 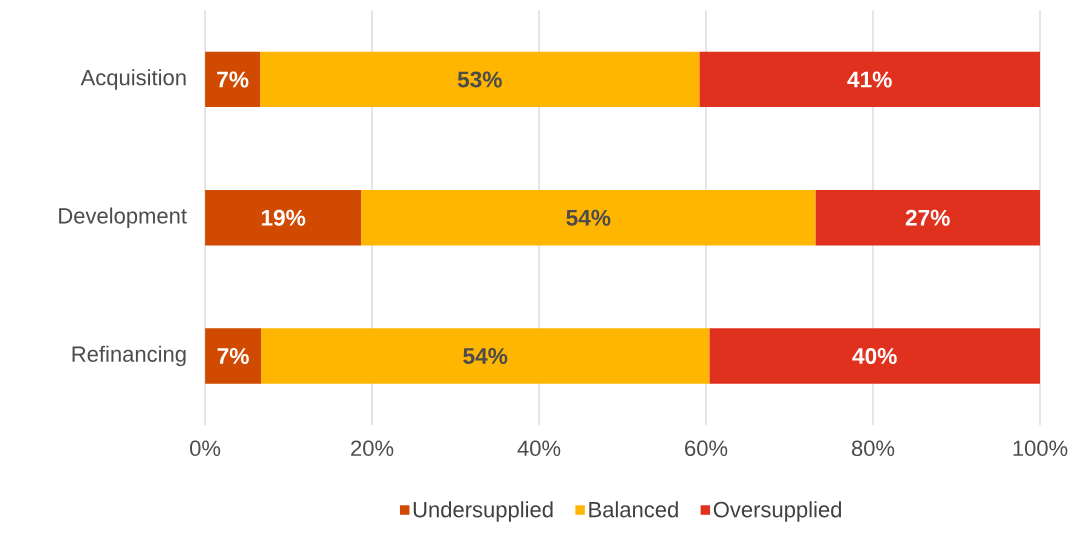 I want to click on data-label: 27%, so click(x=927, y=217).